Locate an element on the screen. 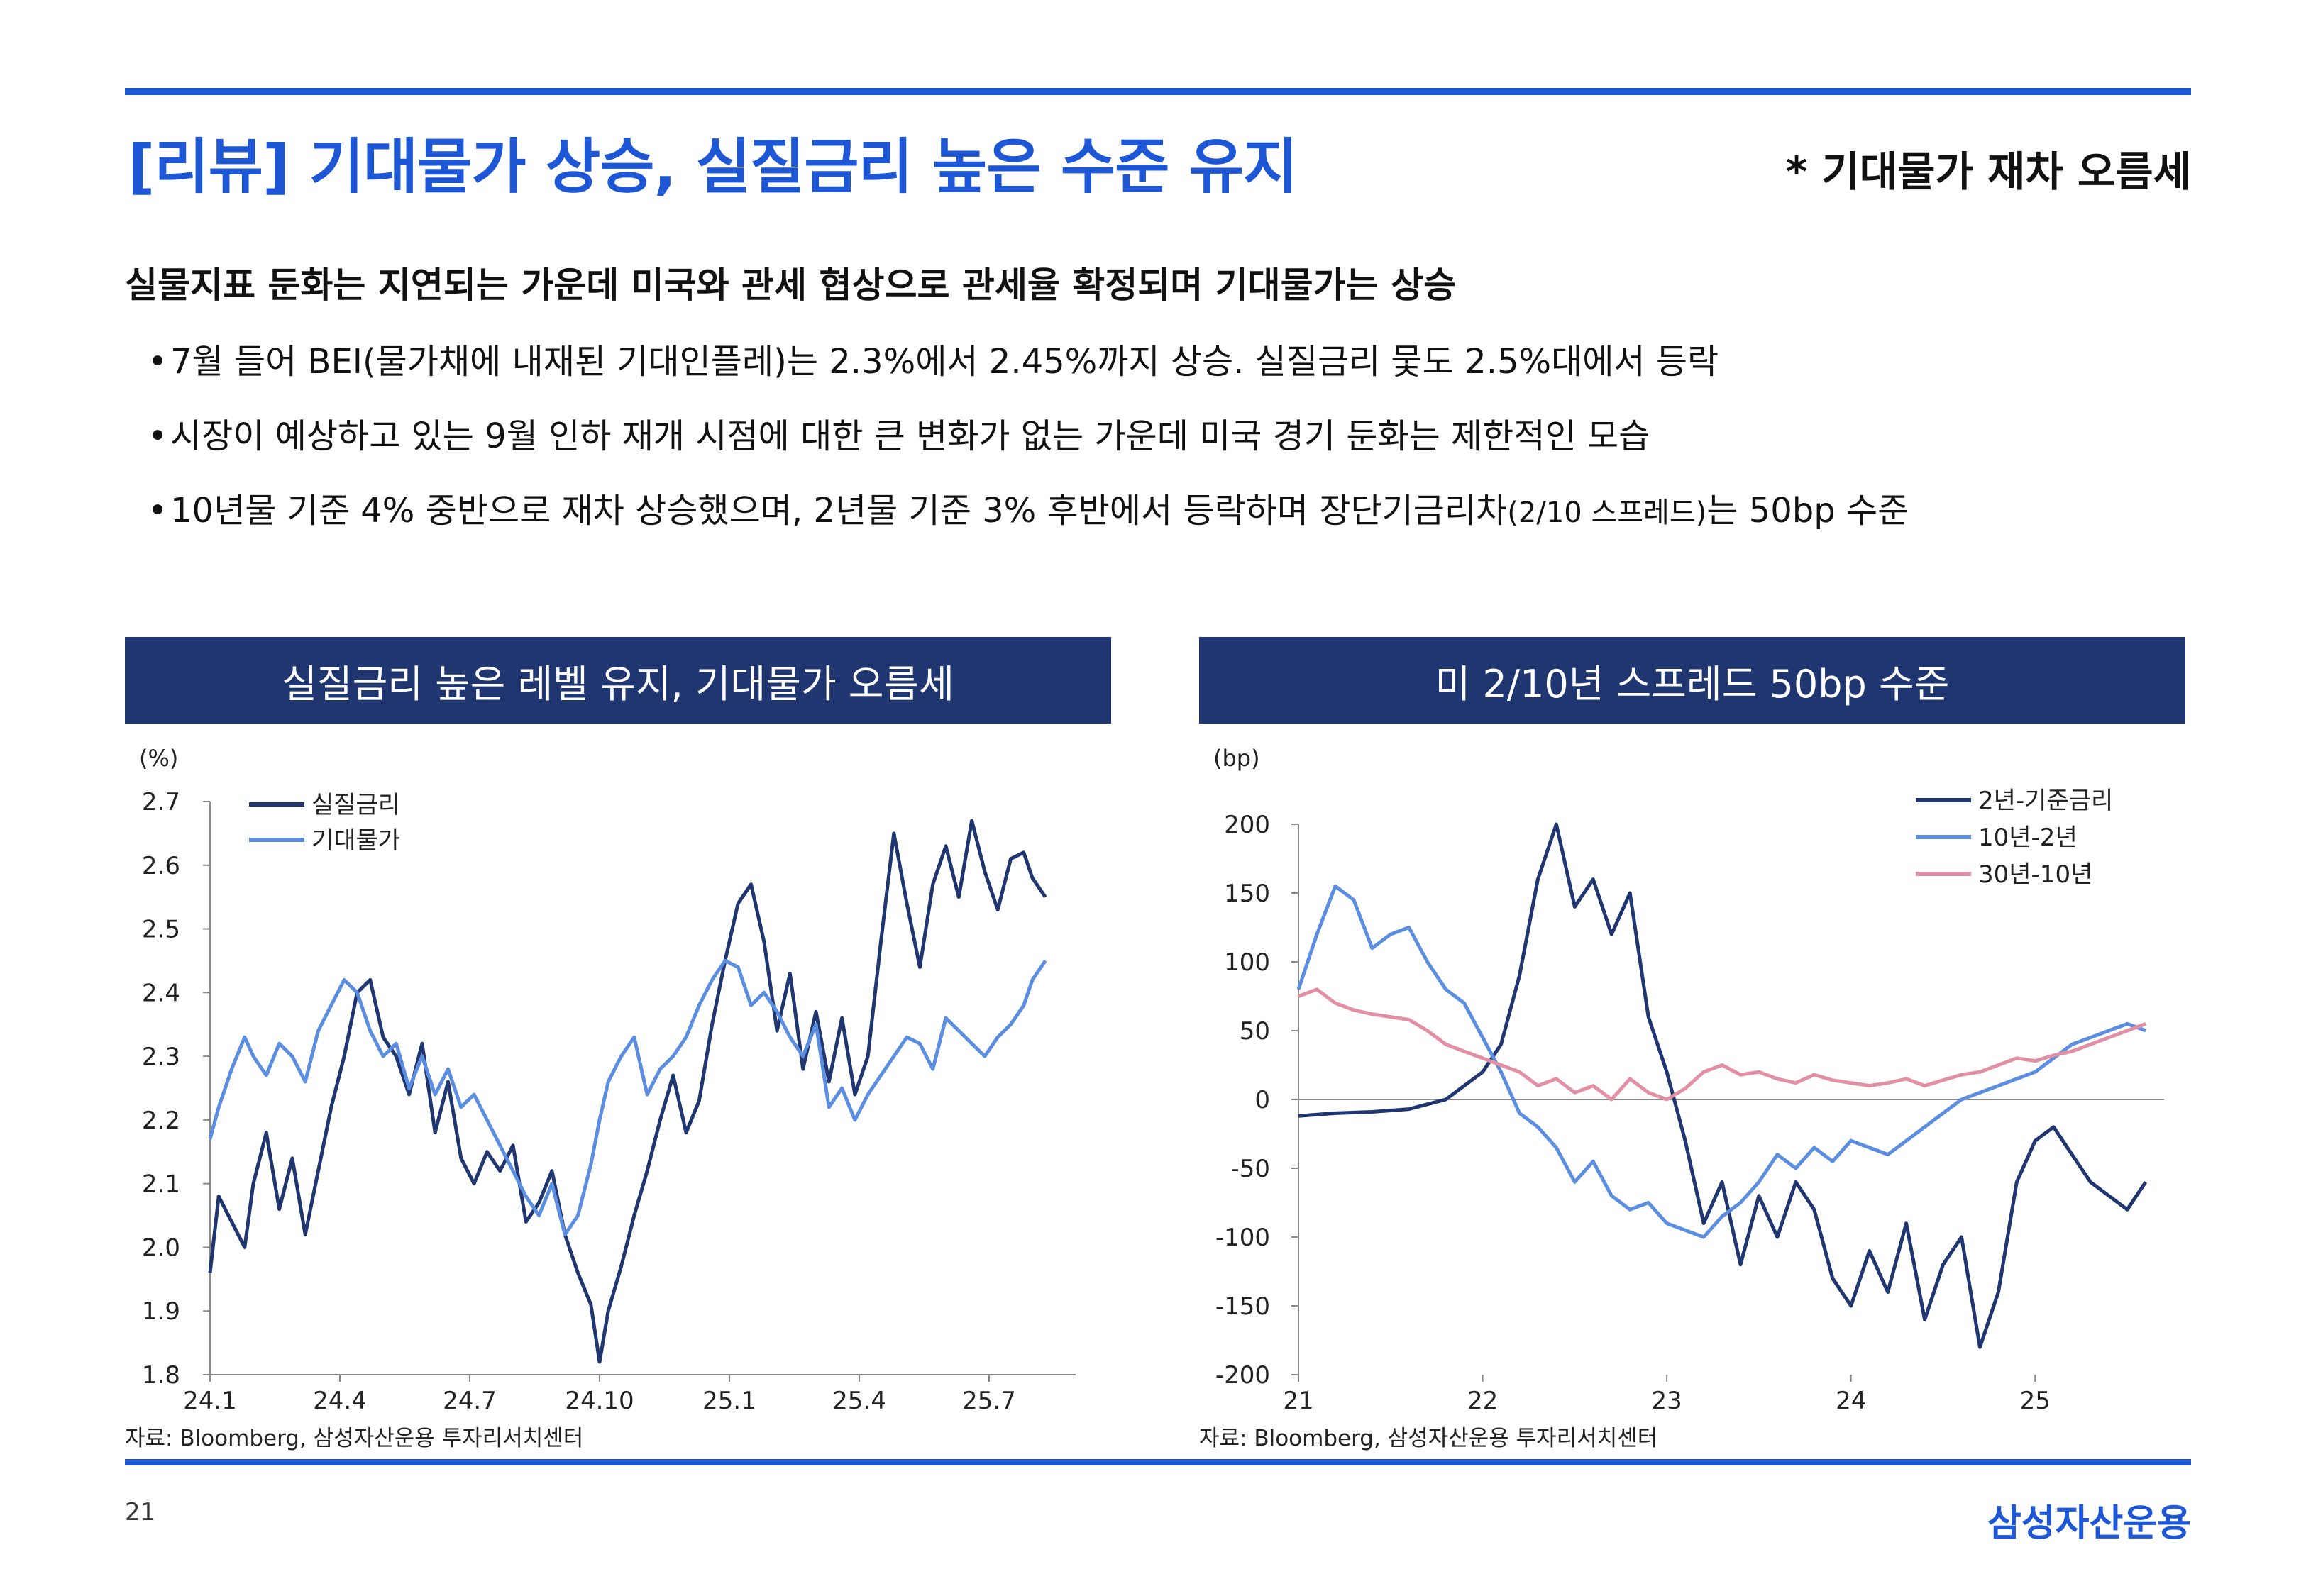 This screenshot has height=1596, width=2306. y-tick-label: 2.4 is located at coordinates (161, 993).